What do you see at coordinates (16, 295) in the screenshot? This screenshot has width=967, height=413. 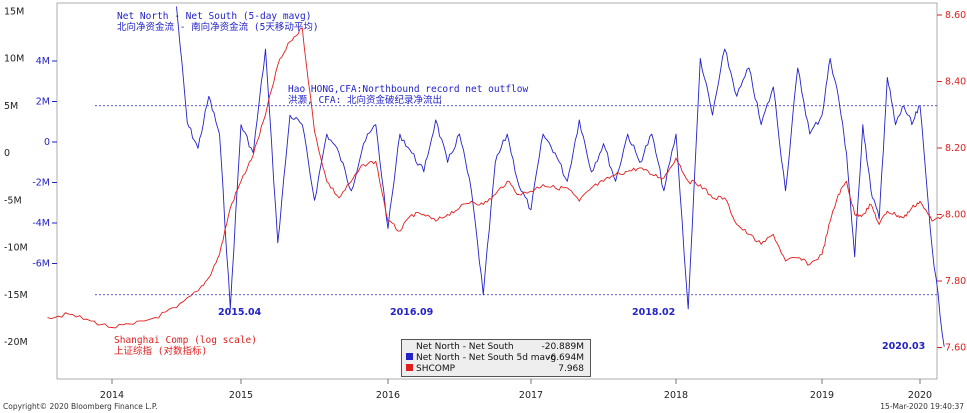 I see `left-outer-tick-label: -15M` at bounding box center [16, 295].